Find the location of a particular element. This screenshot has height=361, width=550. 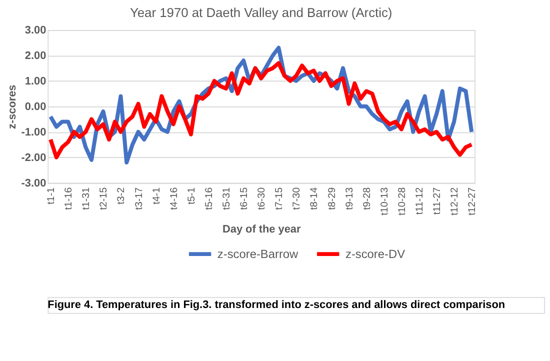

caption: Figure 4. Temperatures in Fig.3. transformed into z-scores and allows direct comparison is located at coordinates (277, 304).